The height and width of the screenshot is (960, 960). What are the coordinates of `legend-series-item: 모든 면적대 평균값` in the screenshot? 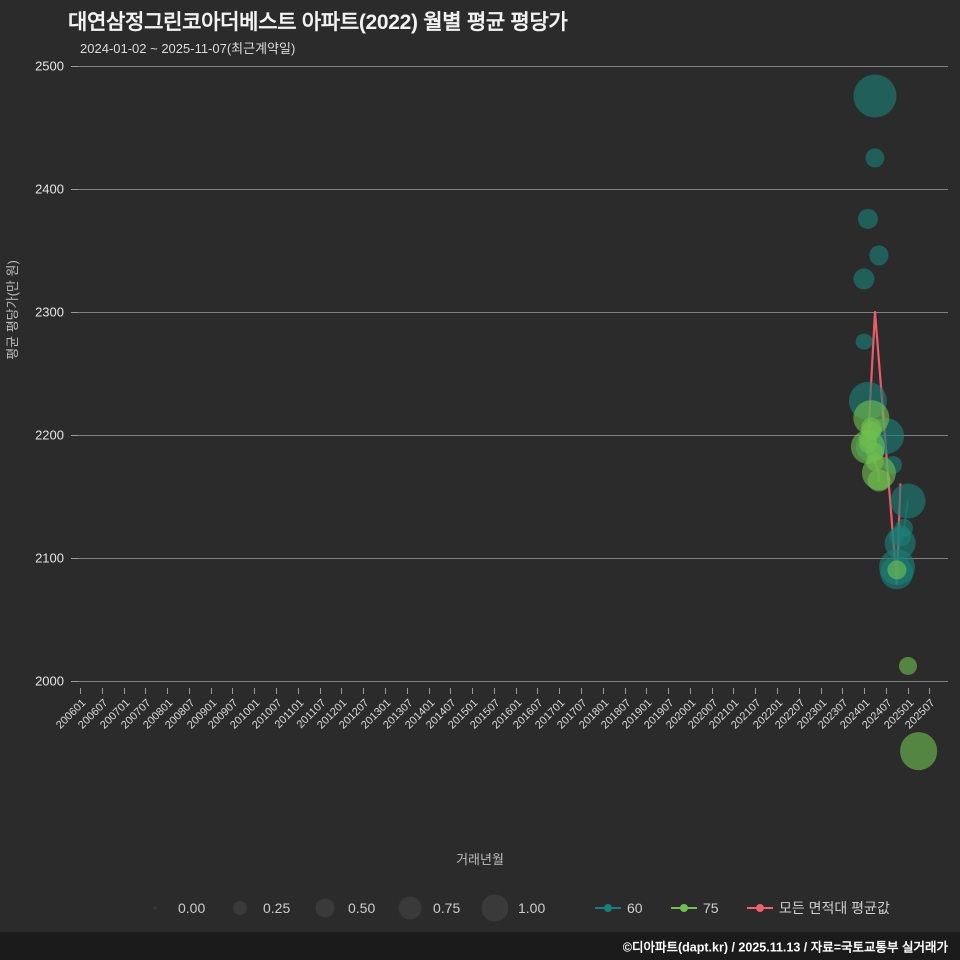 It's located at (818, 908).